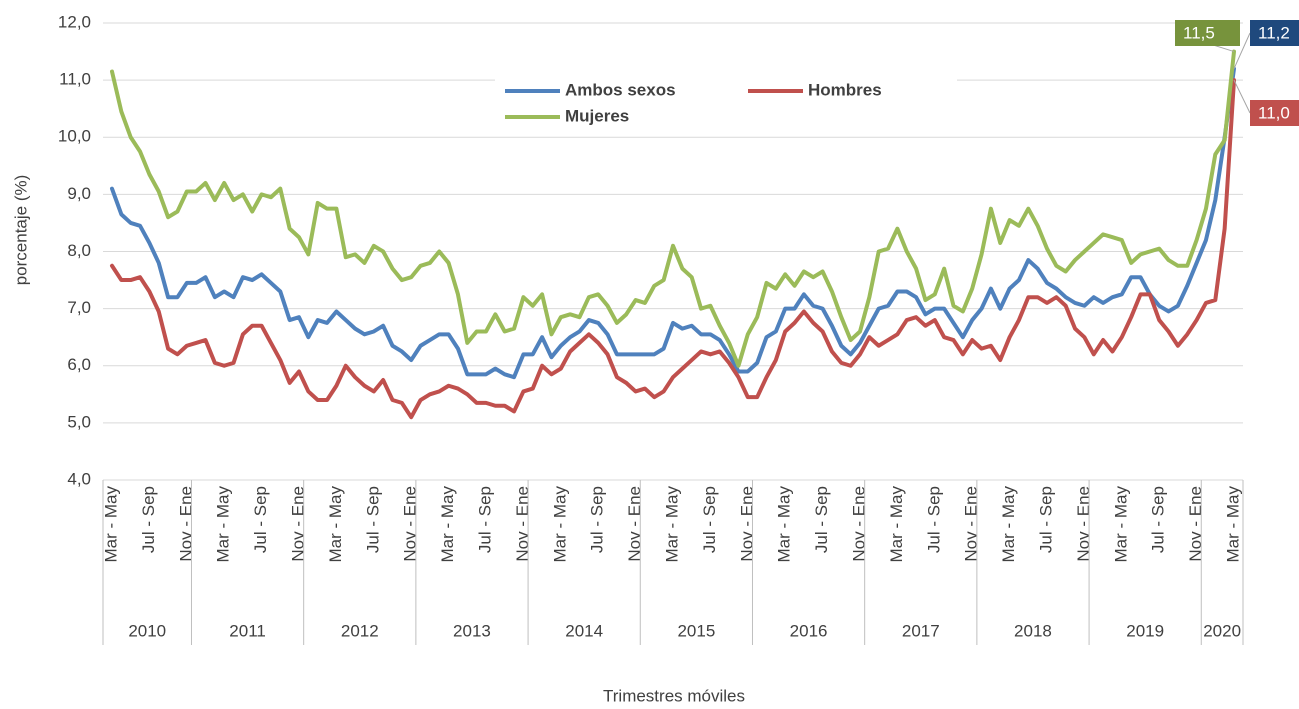 This screenshot has width=1299, height=709. What do you see at coordinates (79, 250) in the screenshot?
I see `y-tick-label: 8,0` at bounding box center [79, 250].